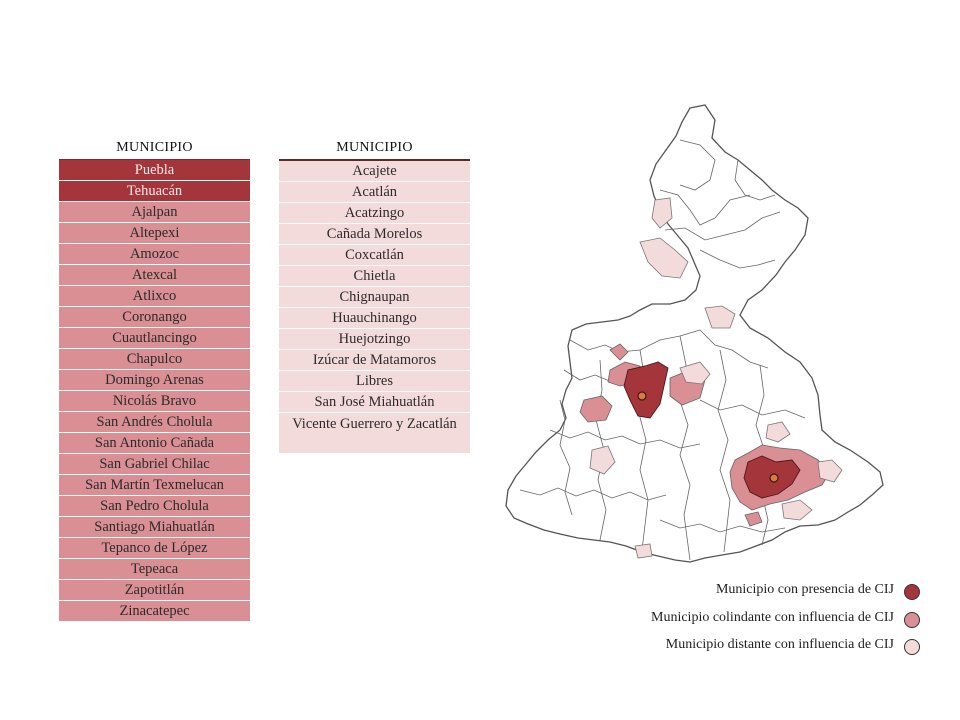 The width and height of the screenshot is (960, 720). I want to click on table-row: San José Miahuatlán, so click(374, 402).